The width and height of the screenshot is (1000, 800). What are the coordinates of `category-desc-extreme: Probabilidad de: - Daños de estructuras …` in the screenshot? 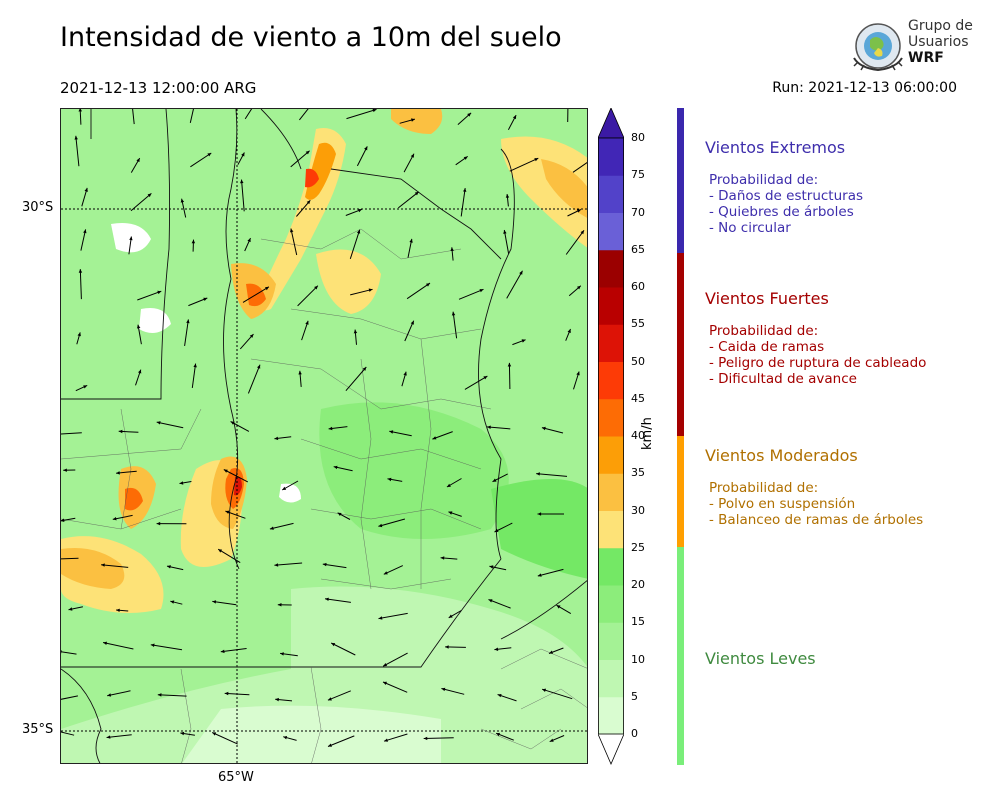 It's located at (786, 204).